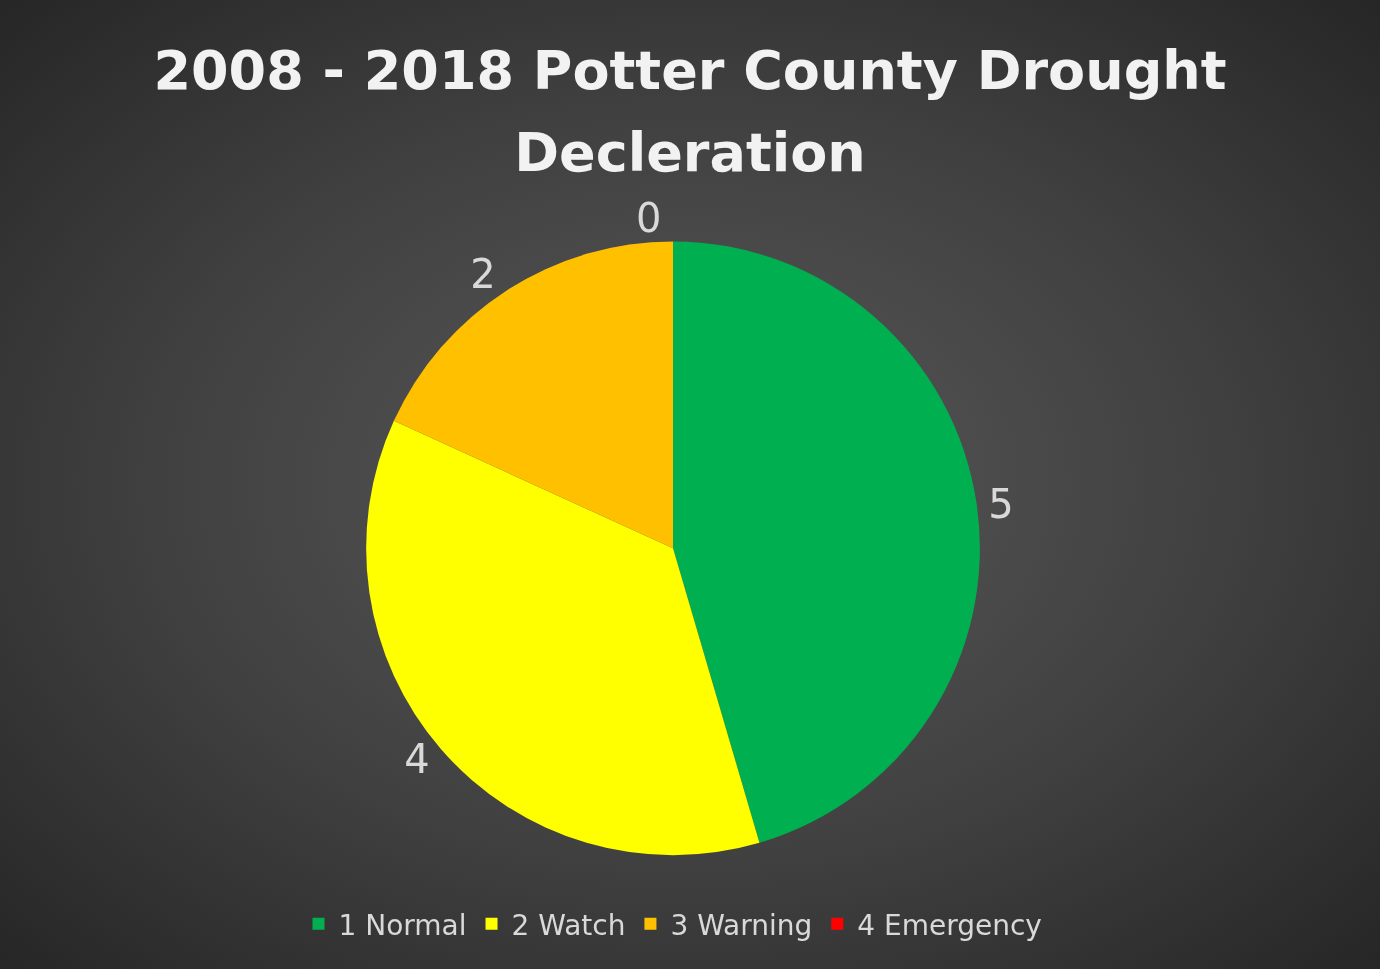 Image resolution: width=1380 pixels, height=969 pixels. What do you see at coordinates (649, 218) in the screenshot?
I see `text: 0` at bounding box center [649, 218].